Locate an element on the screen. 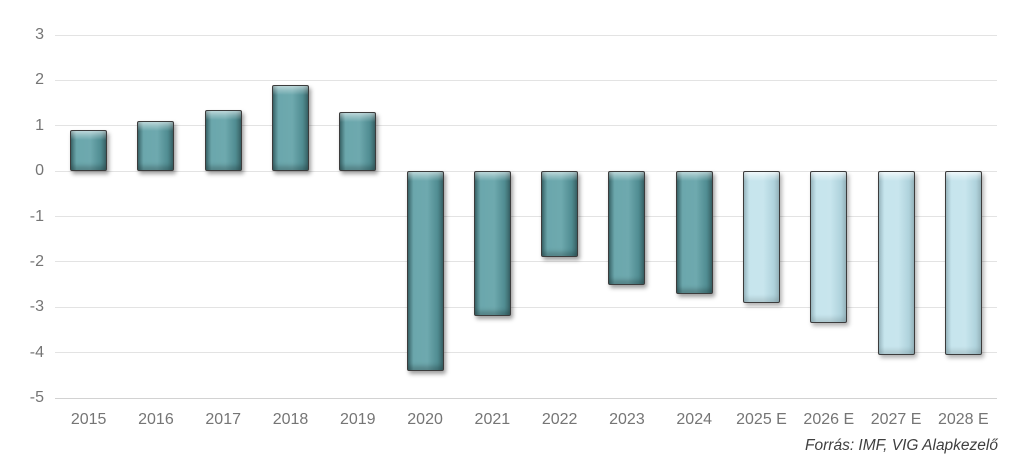  bar-2028-e is located at coordinates (963, 263).